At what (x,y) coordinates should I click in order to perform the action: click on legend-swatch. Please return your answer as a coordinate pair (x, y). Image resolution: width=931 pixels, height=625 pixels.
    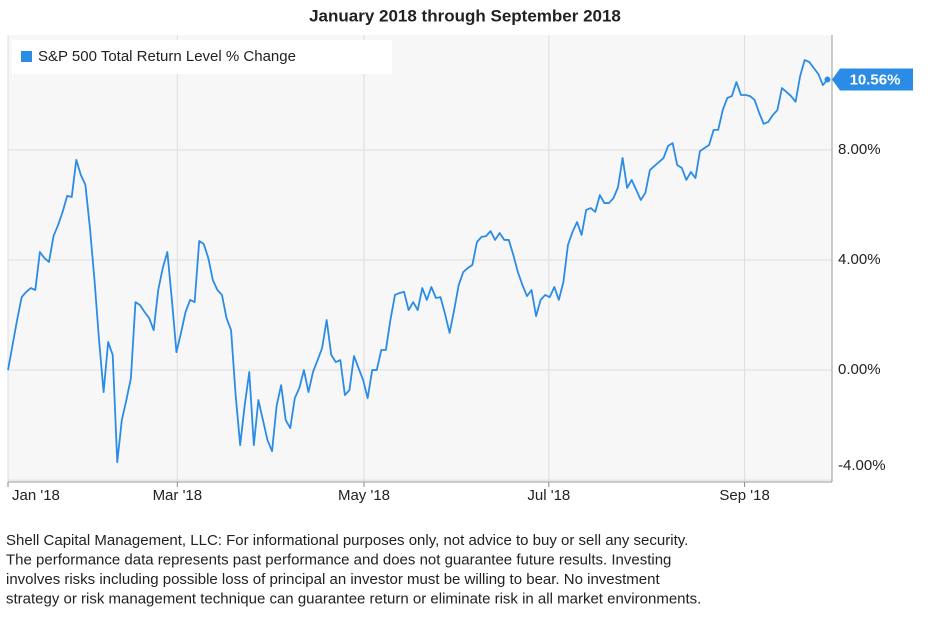
    Looking at the image, I should click on (26, 56).